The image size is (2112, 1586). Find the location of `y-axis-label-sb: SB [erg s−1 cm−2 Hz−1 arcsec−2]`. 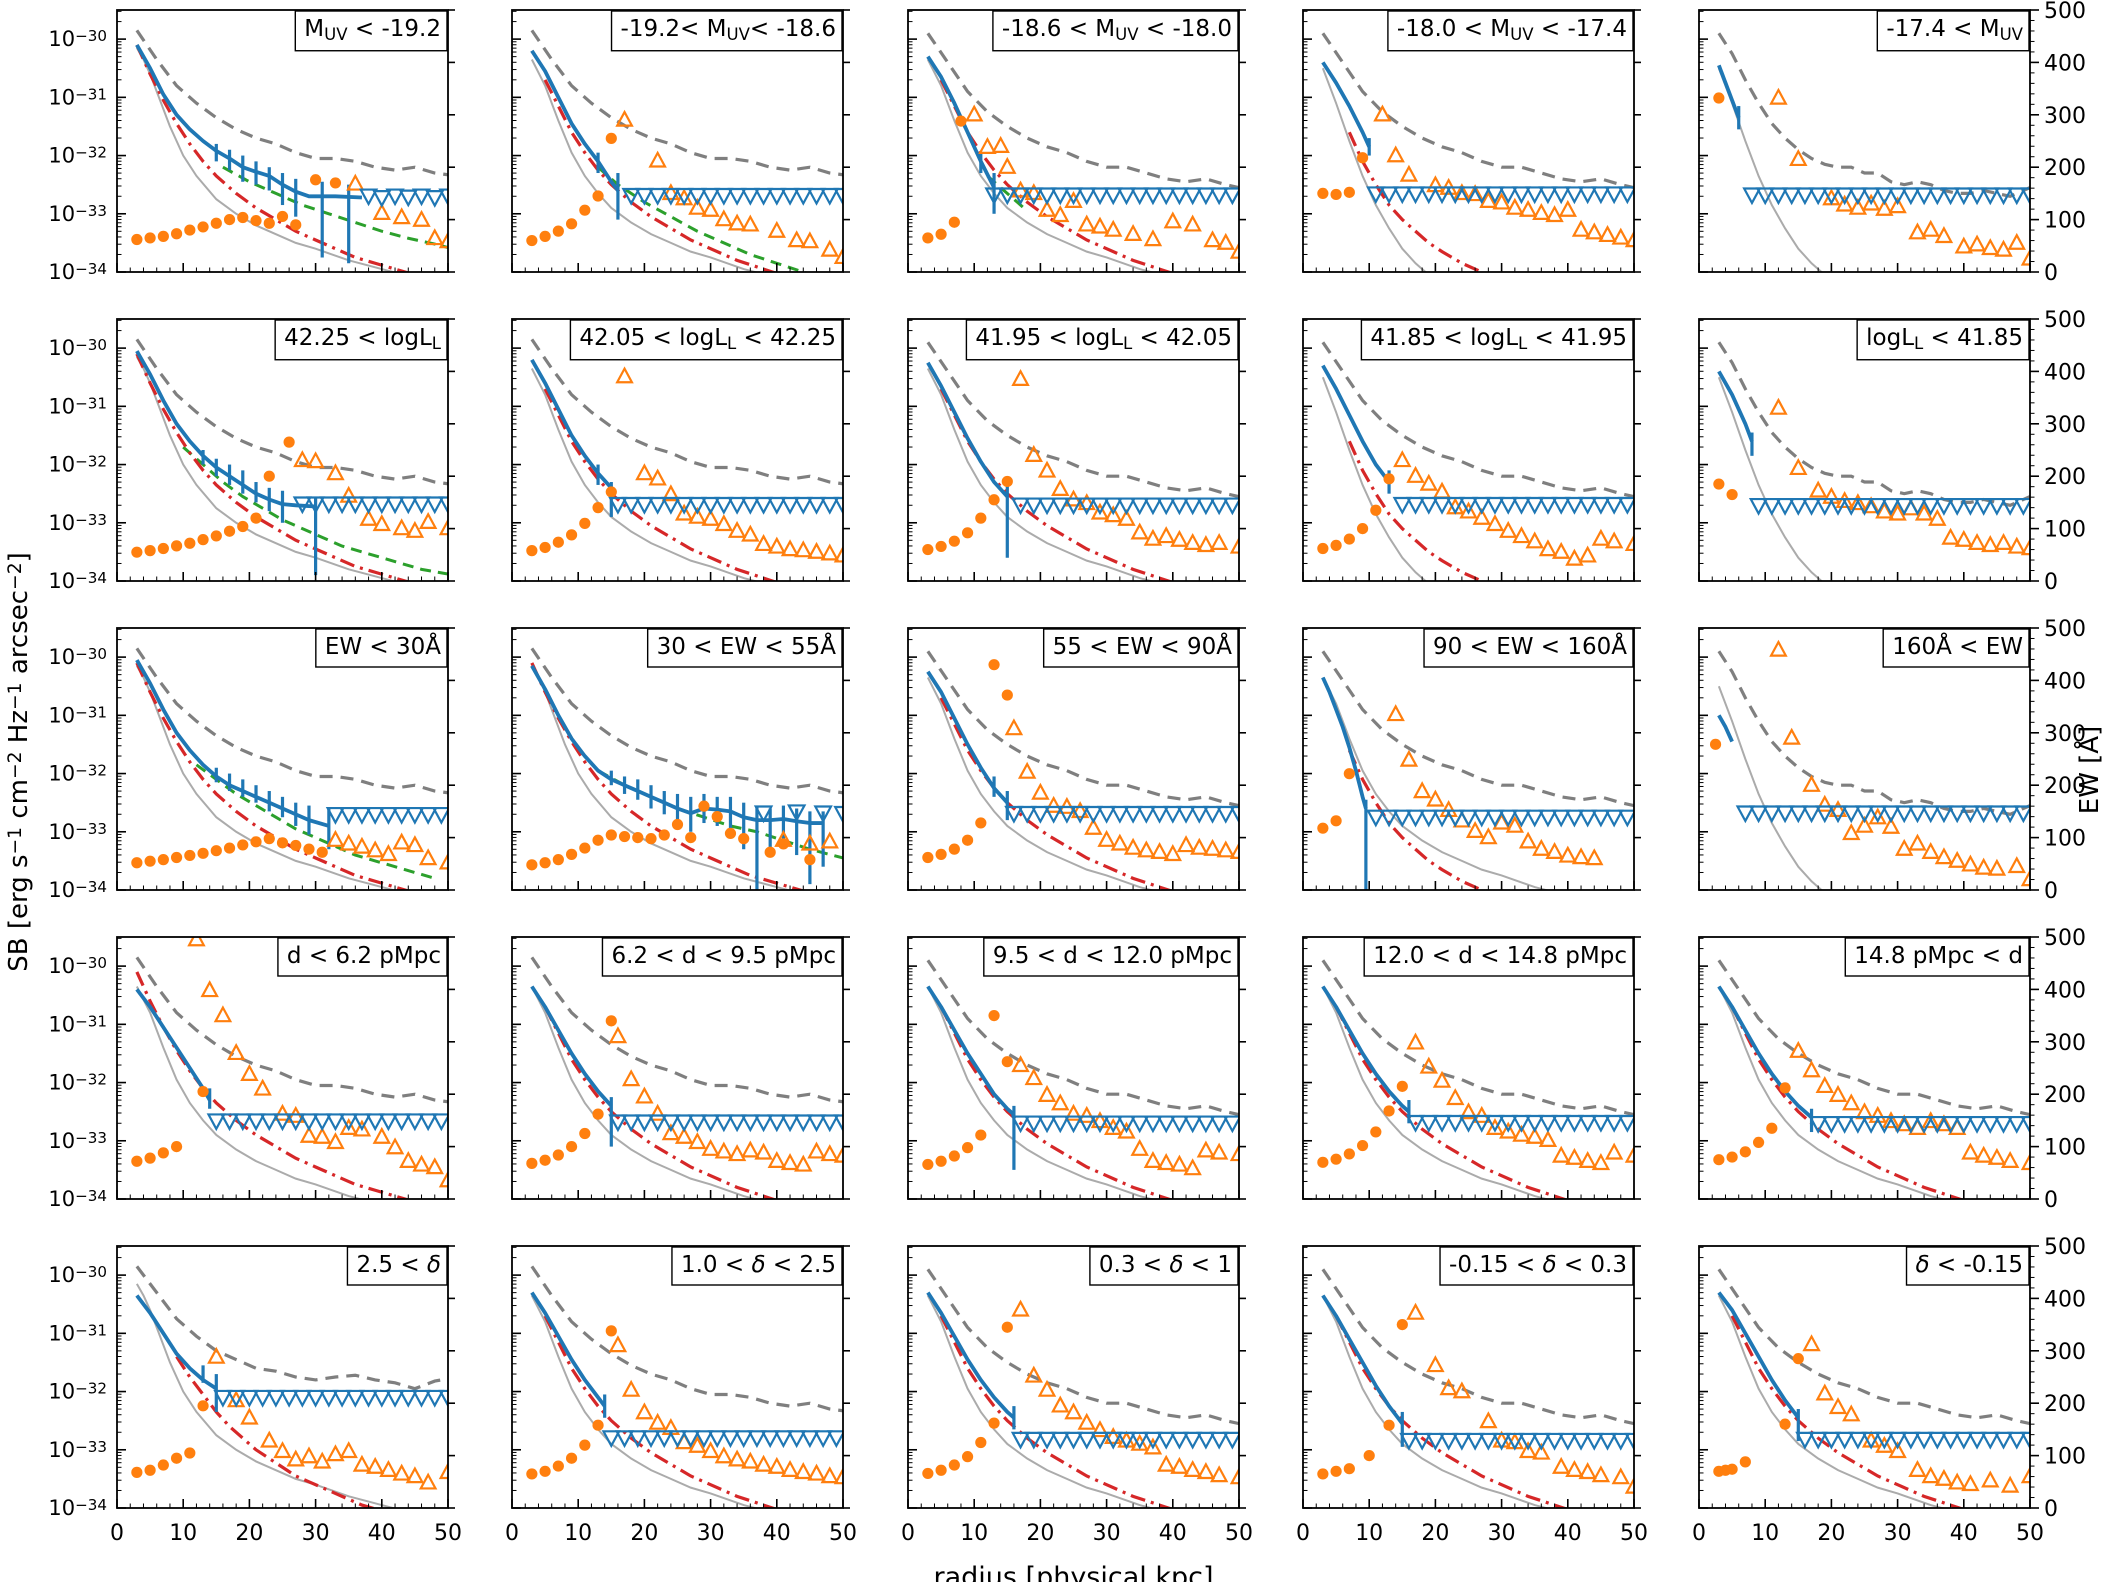

y-axis-label-sb: SB [erg s−1 cm−2 Hz−1 arcsec−2] is located at coordinates (19, 762).